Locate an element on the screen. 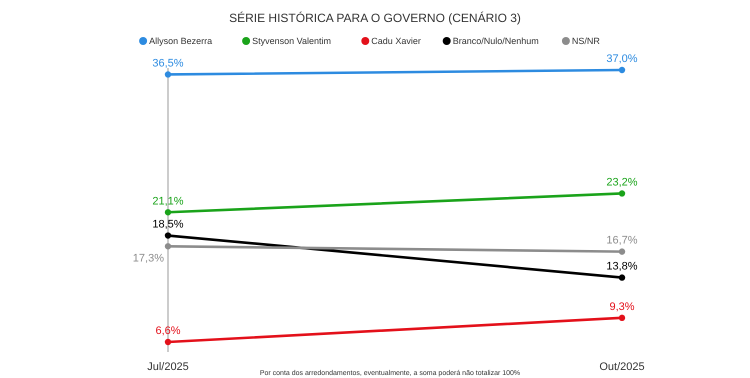  legend-label: Cadu Xavier is located at coordinates (396, 41).